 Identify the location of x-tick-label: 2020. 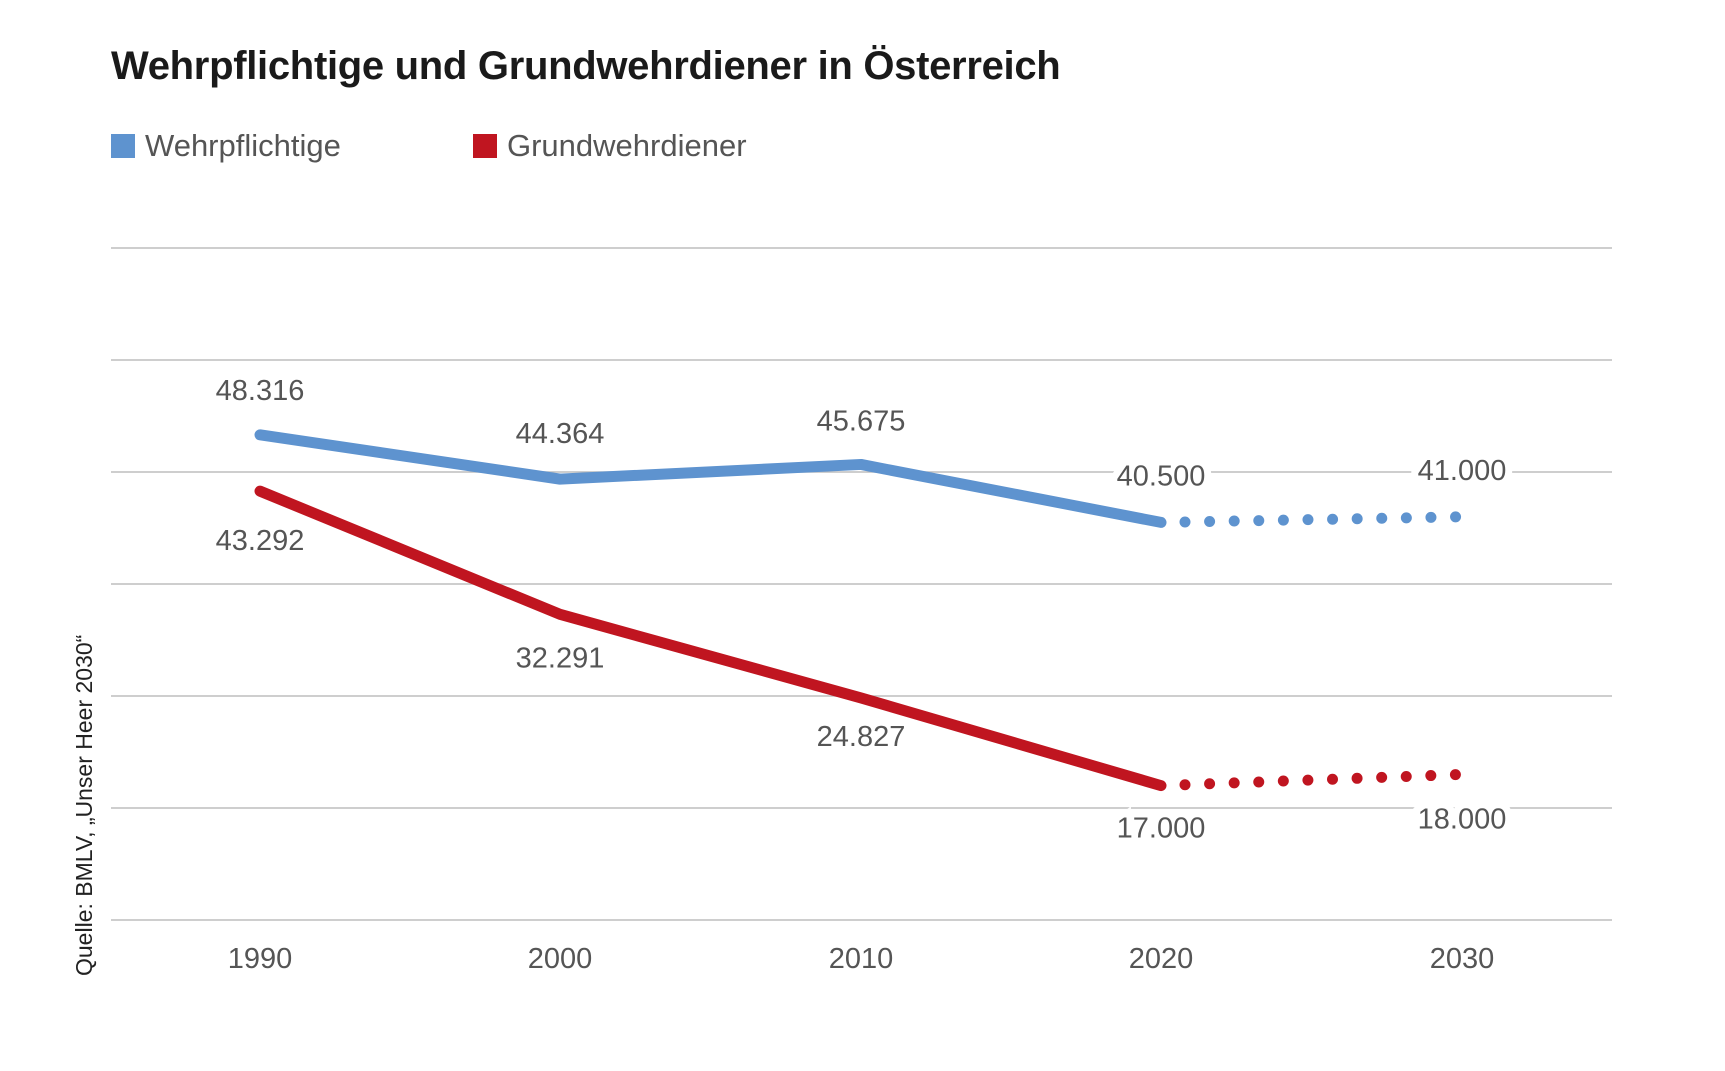
(1161, 959).